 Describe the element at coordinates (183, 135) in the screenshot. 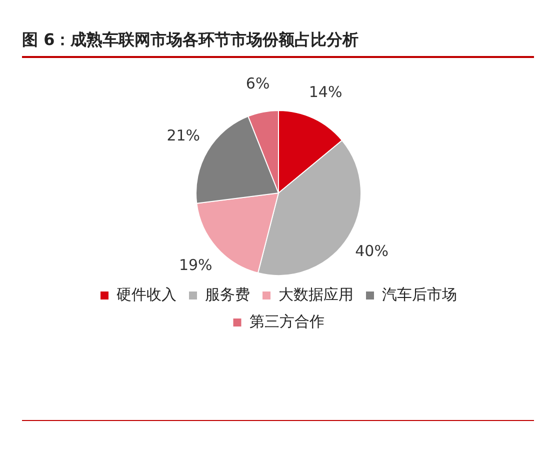

I see `data-label: 21%` at that location.